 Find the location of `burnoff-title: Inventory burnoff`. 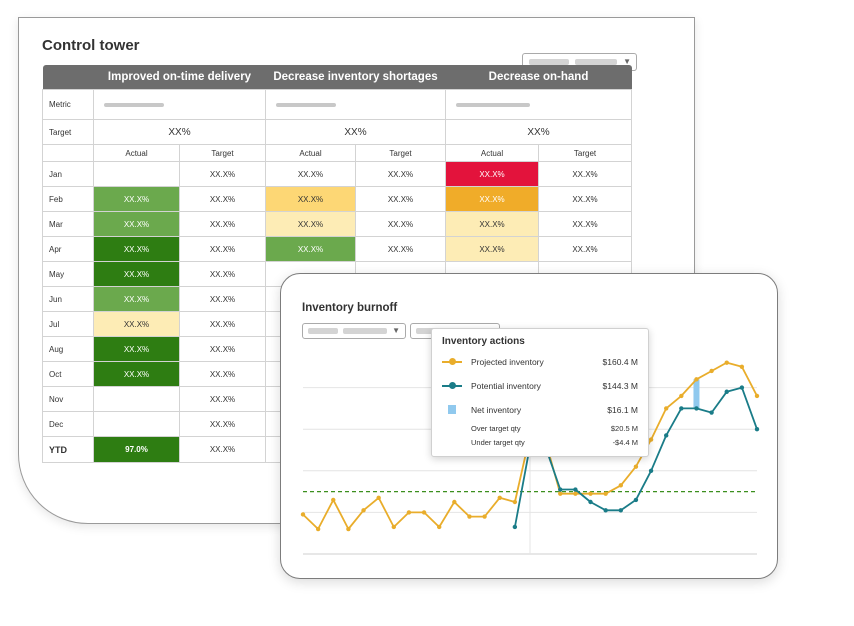

burnoff-title: Inventory burnoff is located at coordinates (350, 308).